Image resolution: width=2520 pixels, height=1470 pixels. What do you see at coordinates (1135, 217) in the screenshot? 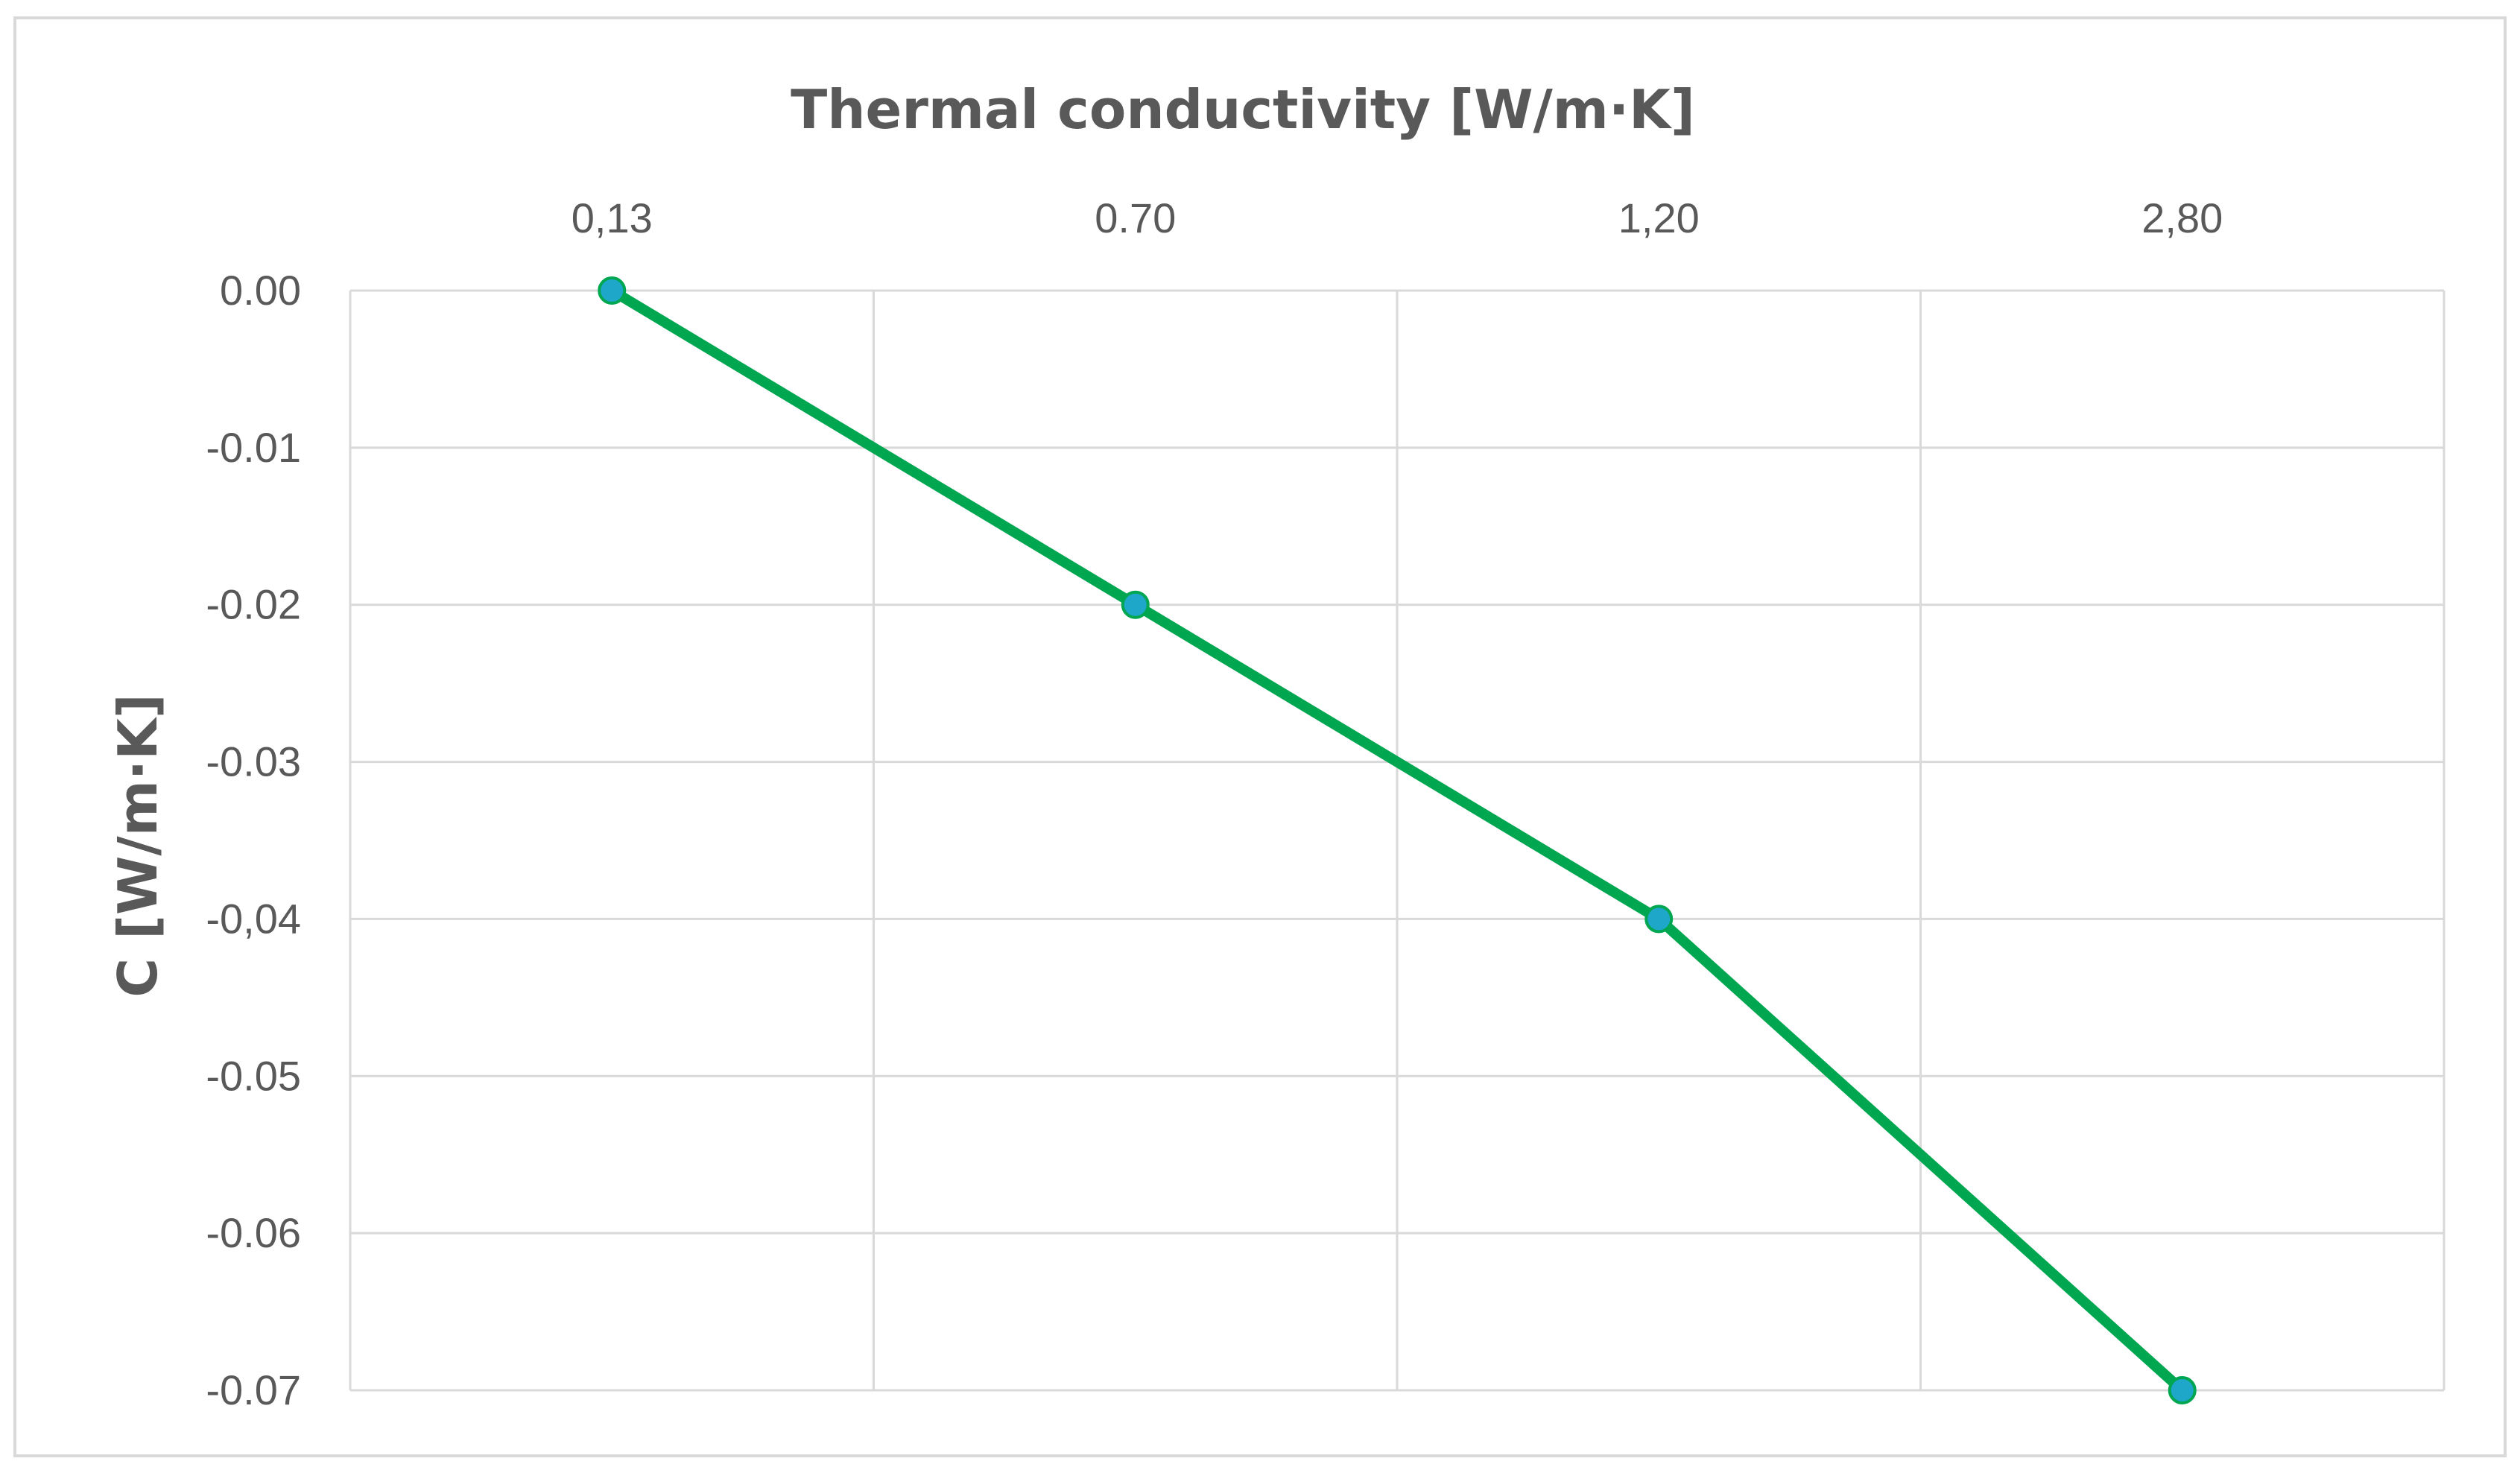
I see `x-tick-label: 0.70` at bounding box center [1135, 217].